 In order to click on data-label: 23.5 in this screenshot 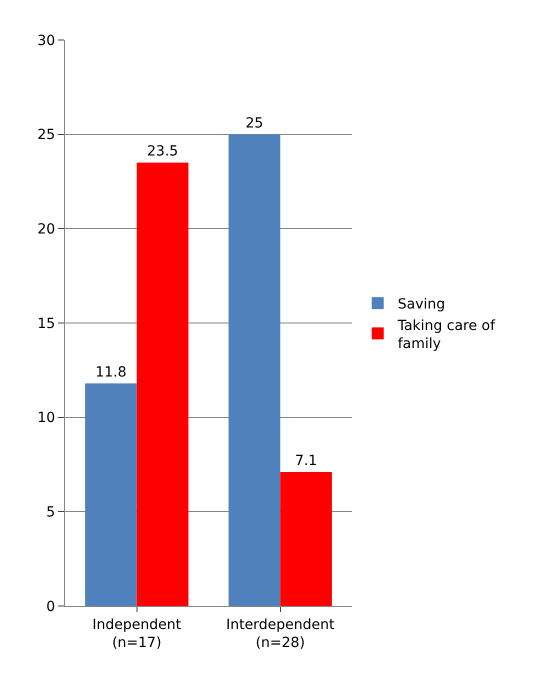, I will do `click(162, 152)`.